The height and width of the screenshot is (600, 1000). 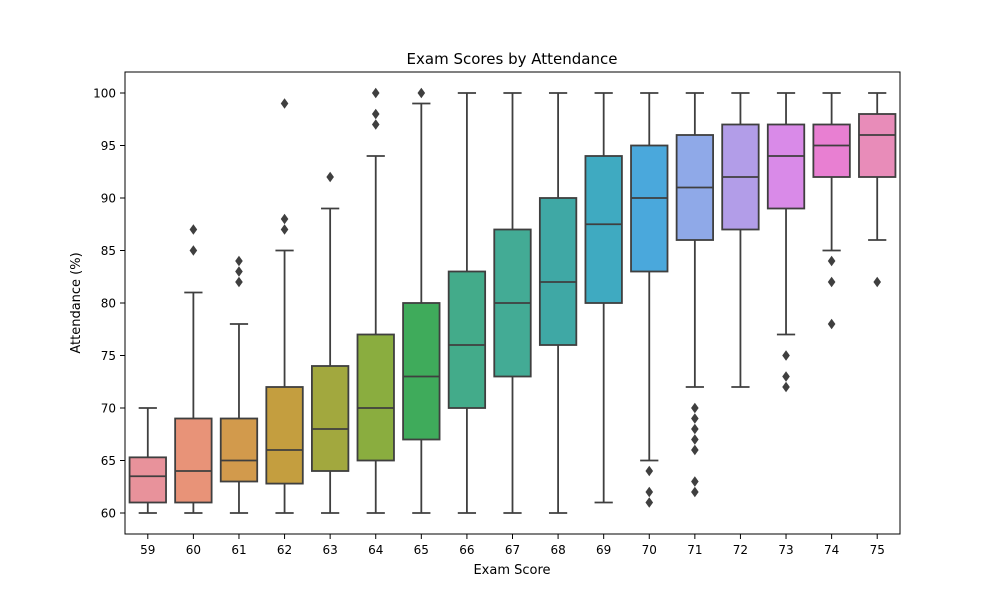 I want to click on x-tick-label: 74, so click(x=831, y=550).